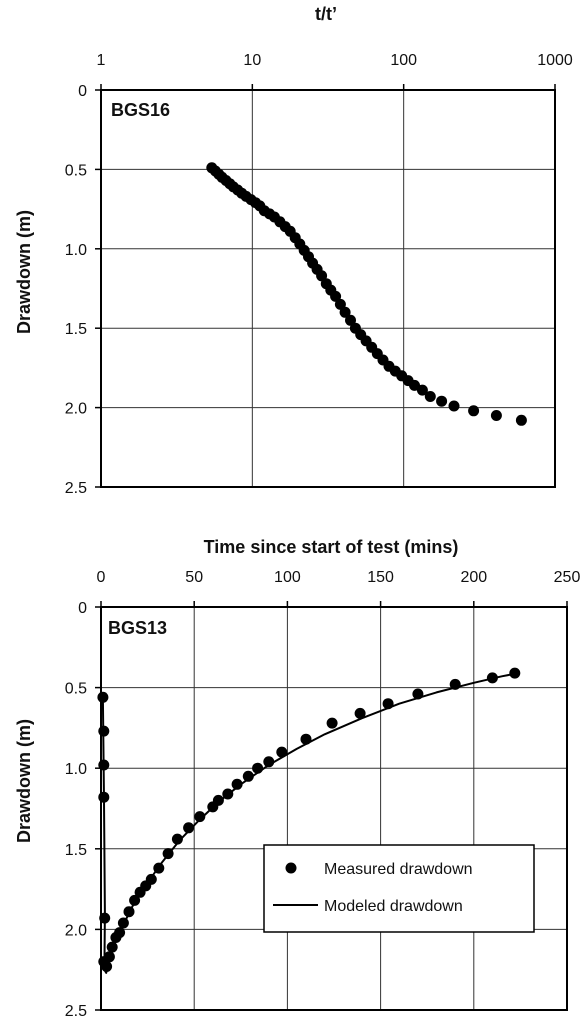  What do you see at coordinates (140, 110) in the screenshot?
I see `panel-label: BGS16` at bounding box center [140, 110].